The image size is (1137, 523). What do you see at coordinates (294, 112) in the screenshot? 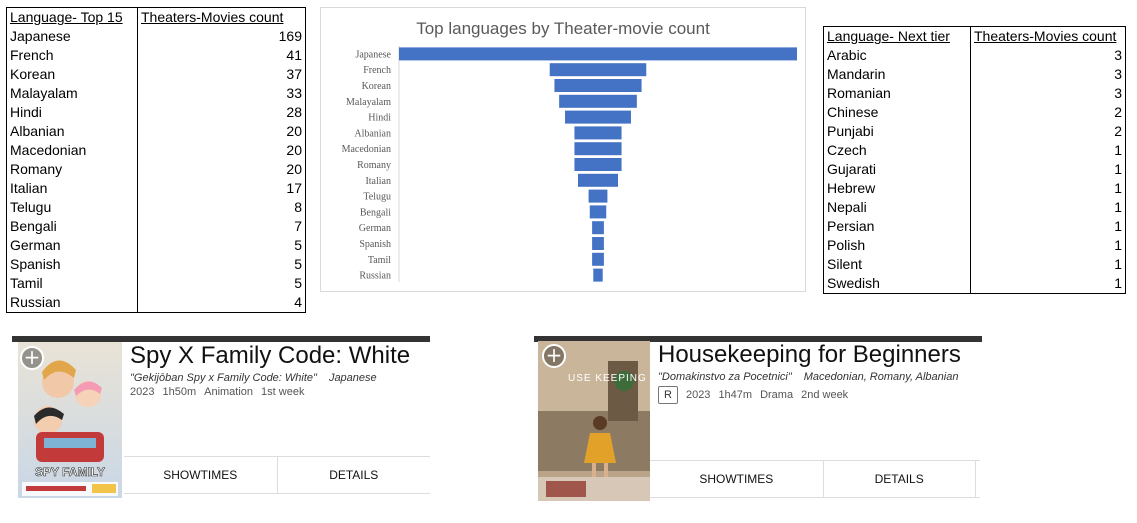
I see `count-cell: 28` at bounding box center [294, 112].